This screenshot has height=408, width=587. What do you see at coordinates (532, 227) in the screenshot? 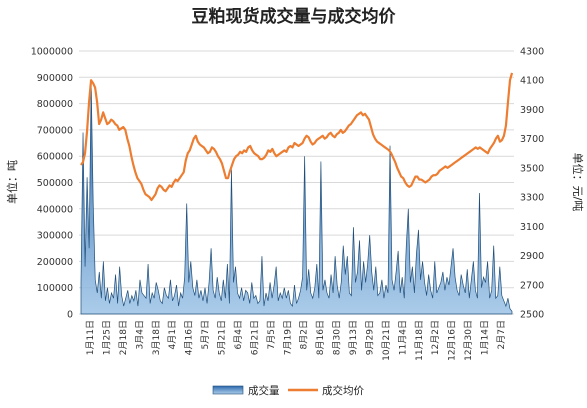
I see `right-tick-label: 3100` at bounding box center [532, 227].